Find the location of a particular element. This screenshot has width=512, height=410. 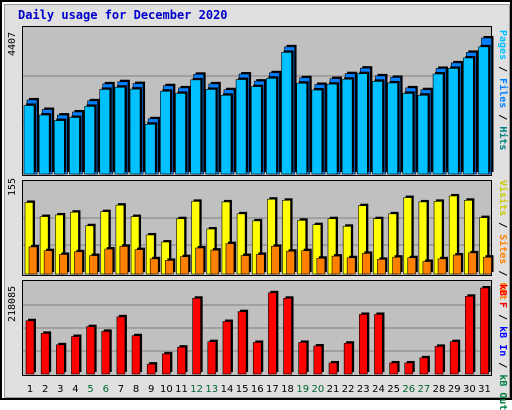

day-label-23: 23 is located at coordinates (363, 389).